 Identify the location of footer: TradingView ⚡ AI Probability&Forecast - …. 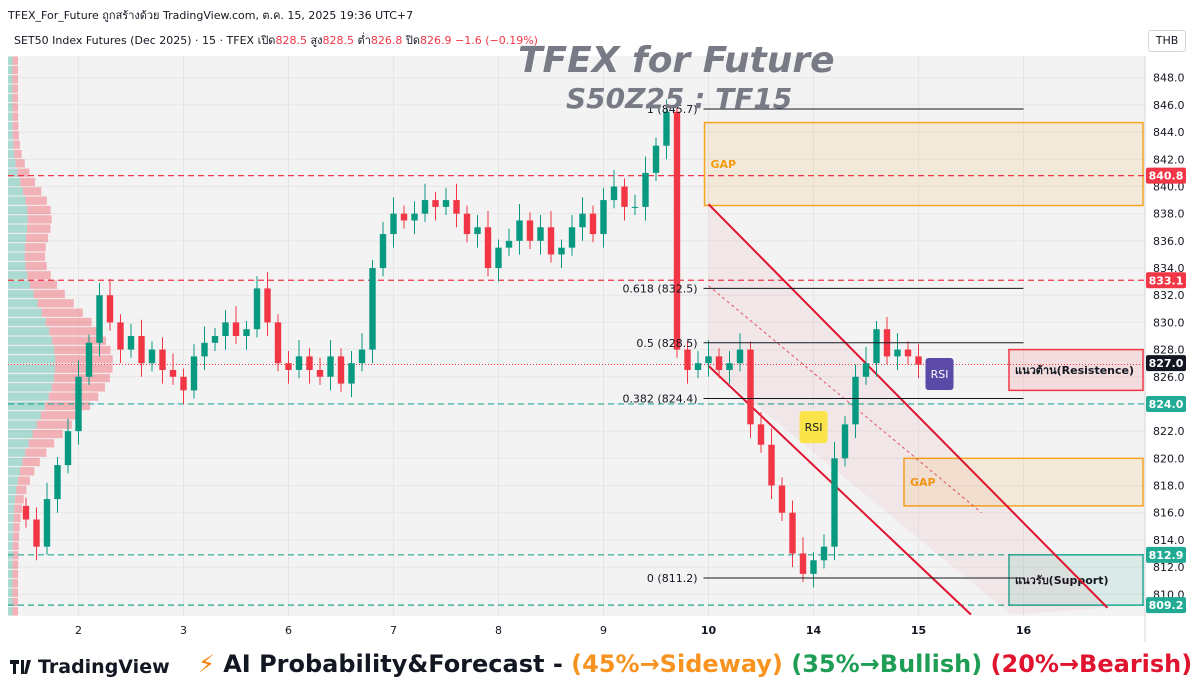
(601, 669).